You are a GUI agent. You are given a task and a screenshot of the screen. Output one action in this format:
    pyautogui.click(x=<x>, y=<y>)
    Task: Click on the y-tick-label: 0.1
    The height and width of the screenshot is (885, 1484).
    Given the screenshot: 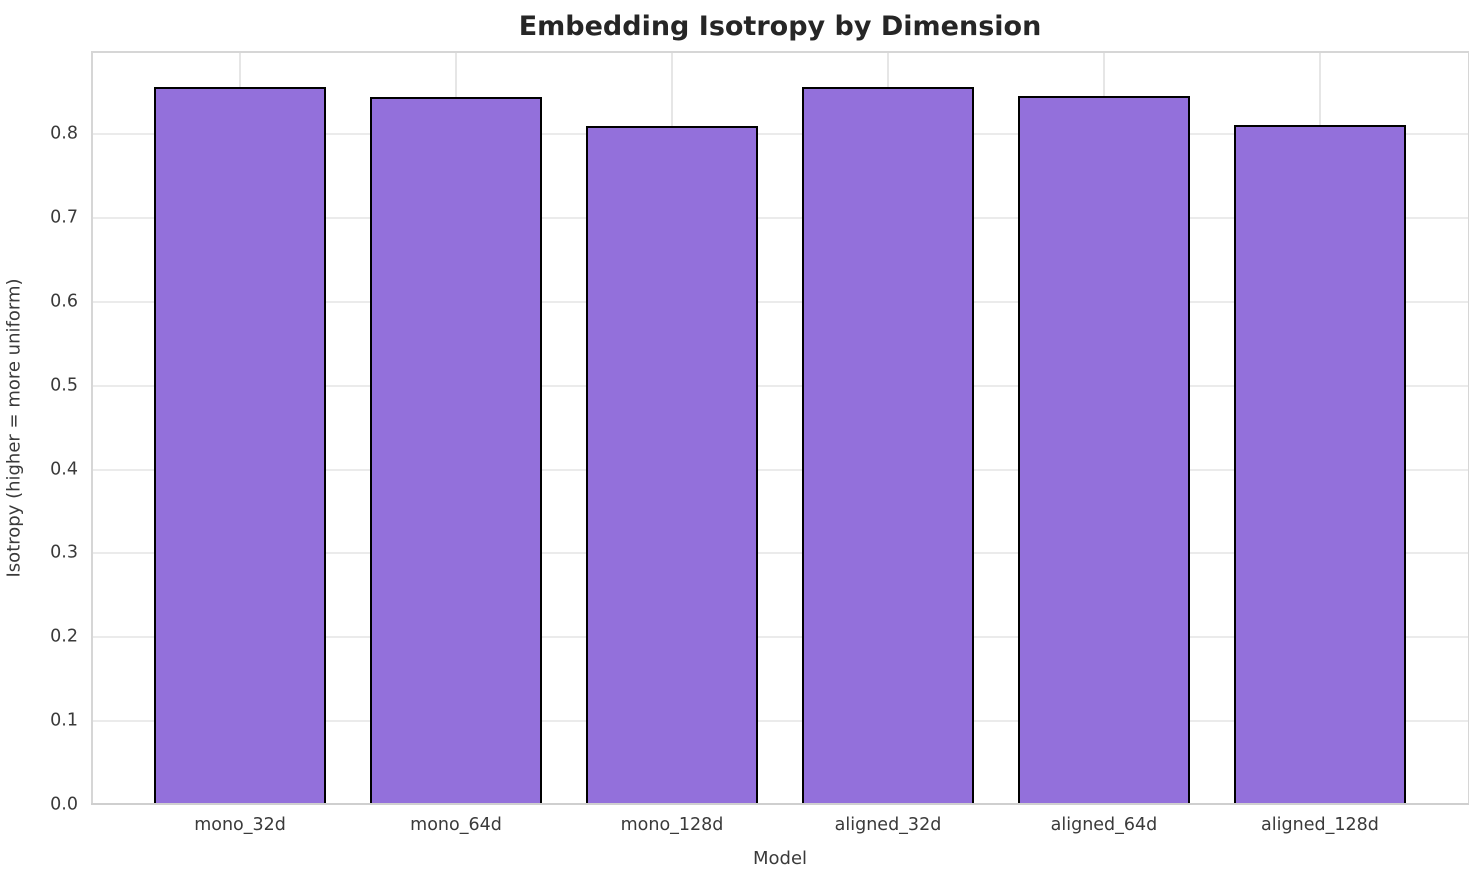 What is the action you would take?
    pyautogui.click(x=64, y=720)
    